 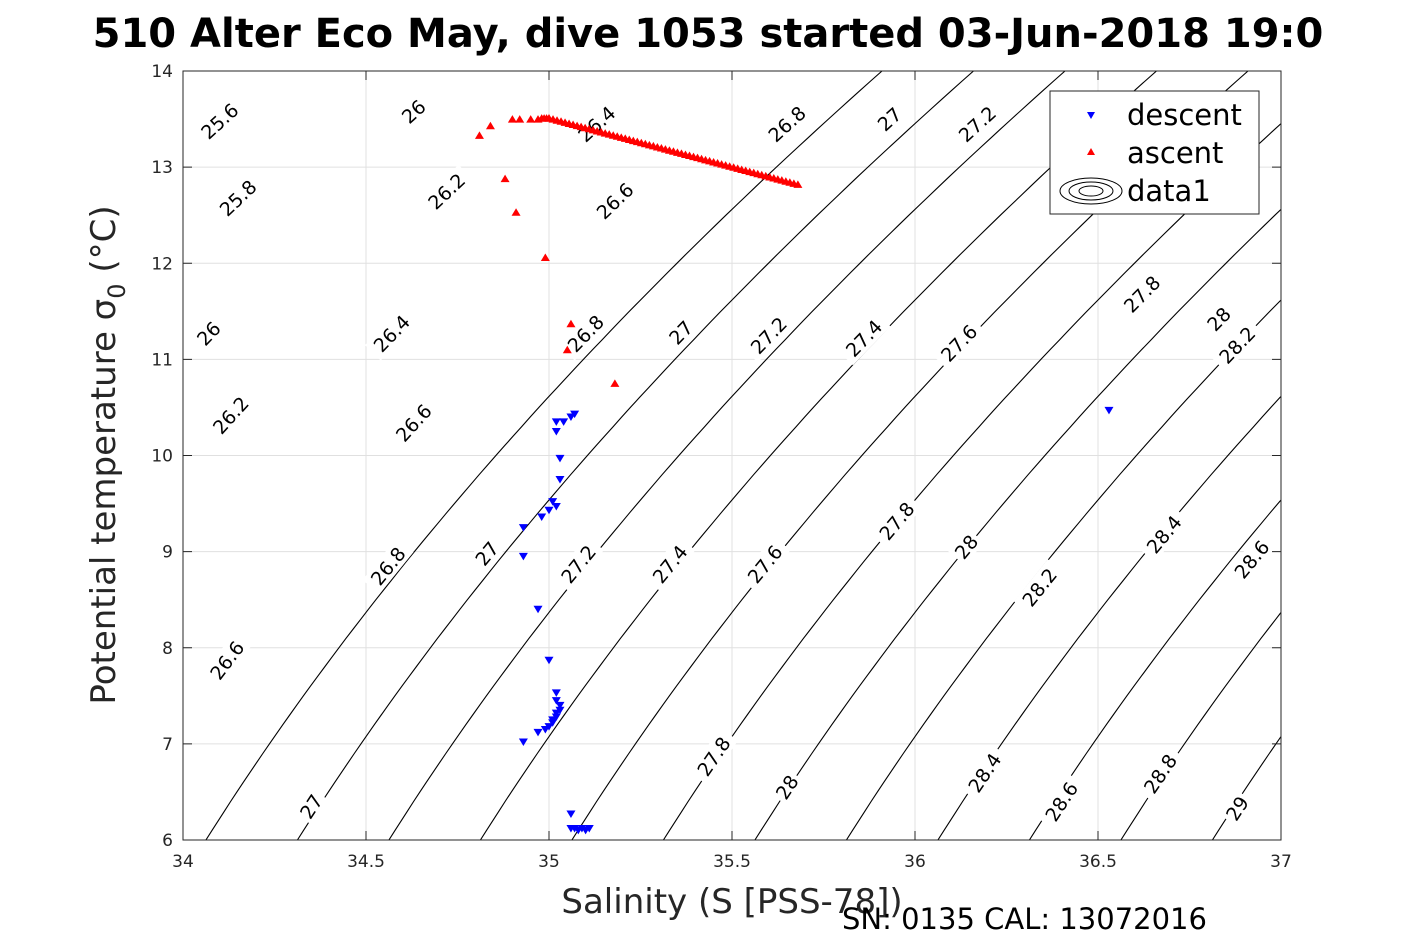 I want to click on y-tick-label: 8, so click(x=167, y=649).